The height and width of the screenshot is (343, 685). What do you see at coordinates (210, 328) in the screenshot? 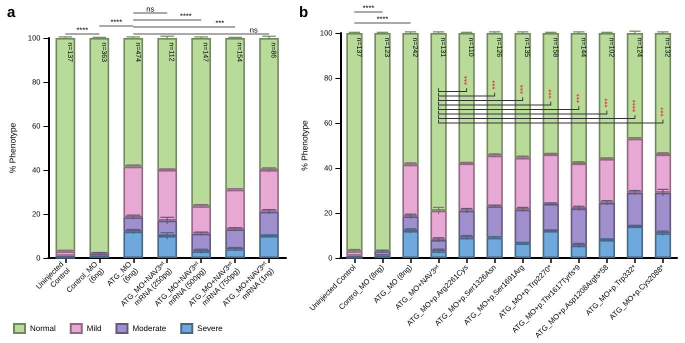
I see `legend-label: Severe` at bounding box center [210, 328].